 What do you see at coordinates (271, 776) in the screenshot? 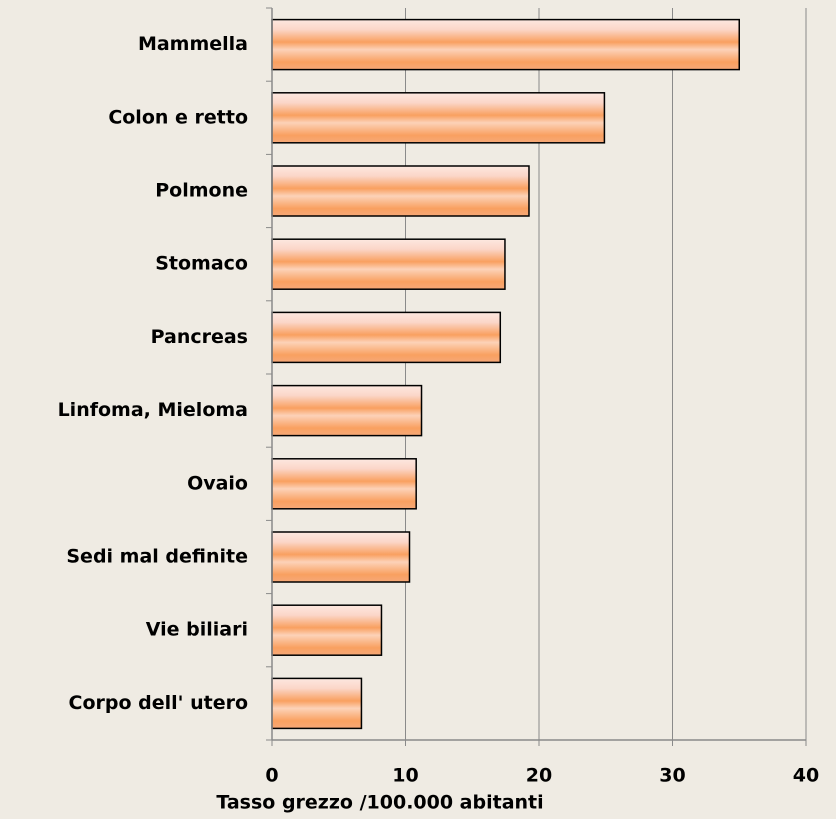
I see `x-tick-label: 0` at bounding box center [271, 776].